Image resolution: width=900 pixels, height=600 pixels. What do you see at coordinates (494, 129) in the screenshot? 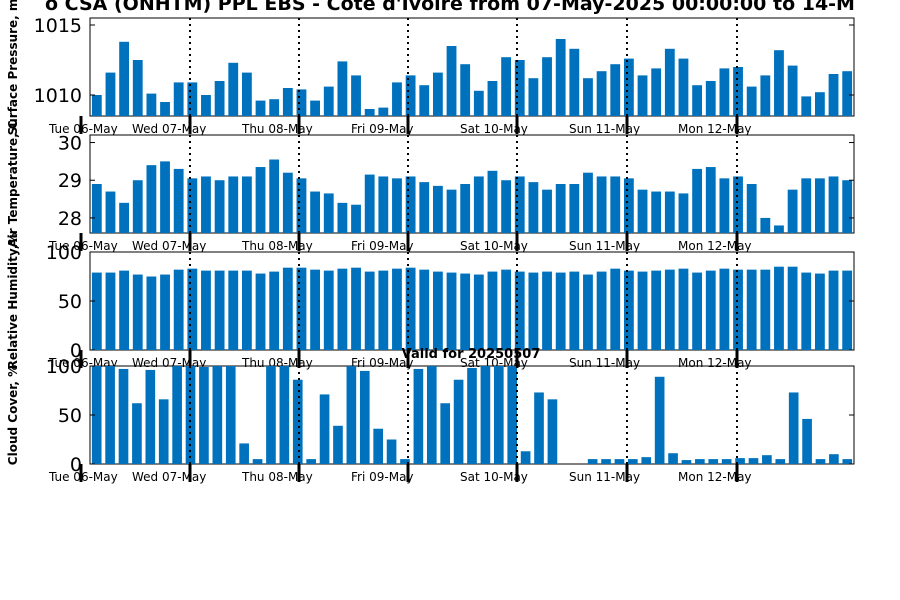
I see `x-day-label: Sat 10-May` at bounding box center [494, 129].